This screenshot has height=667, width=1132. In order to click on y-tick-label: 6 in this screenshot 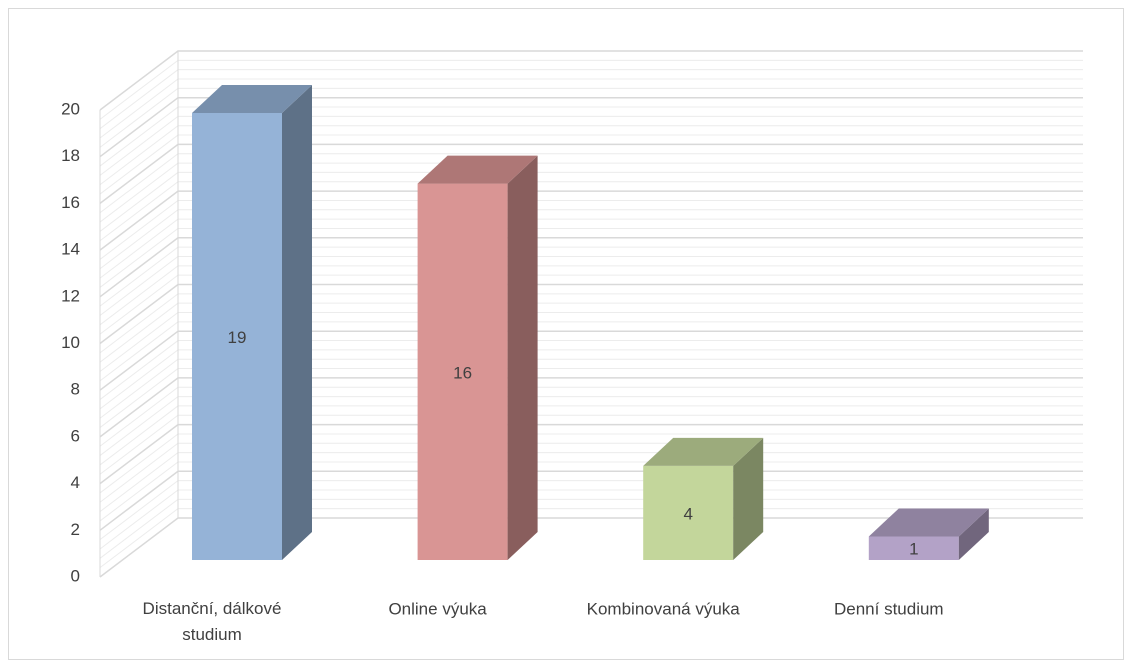, I will do `click(75, 435)`.